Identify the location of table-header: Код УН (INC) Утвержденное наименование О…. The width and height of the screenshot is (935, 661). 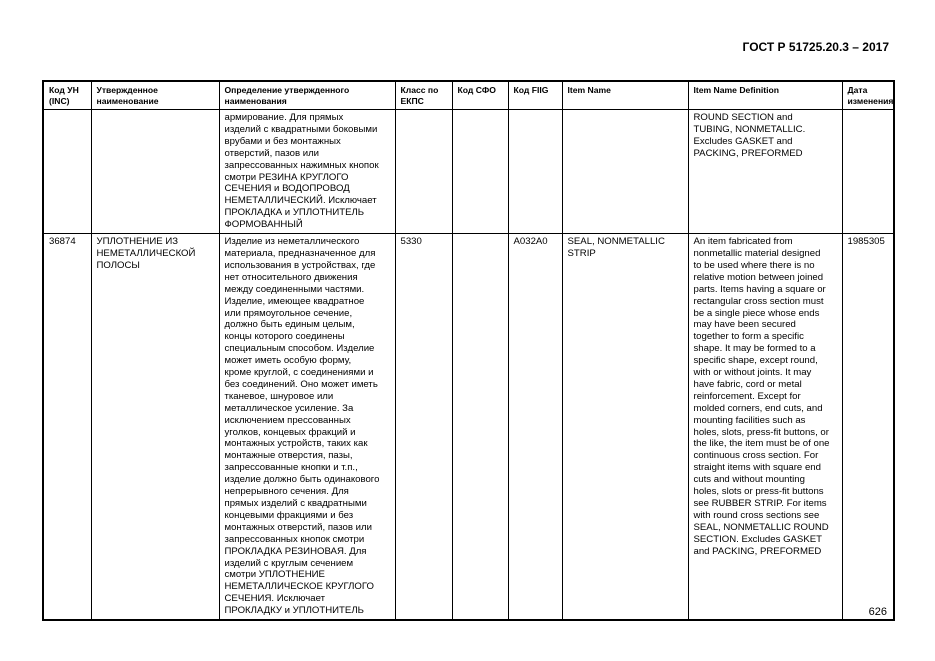
(468, 95).